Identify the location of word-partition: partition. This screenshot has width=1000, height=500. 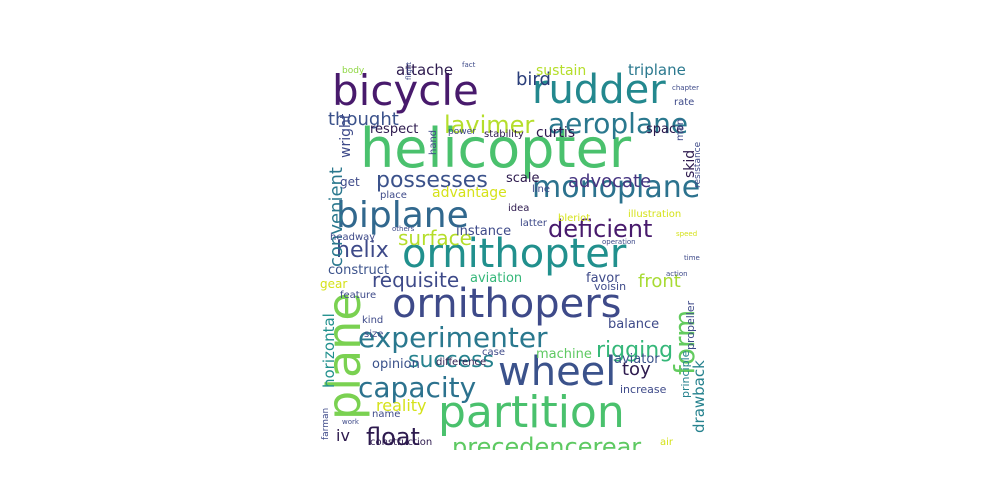
(531, 412).